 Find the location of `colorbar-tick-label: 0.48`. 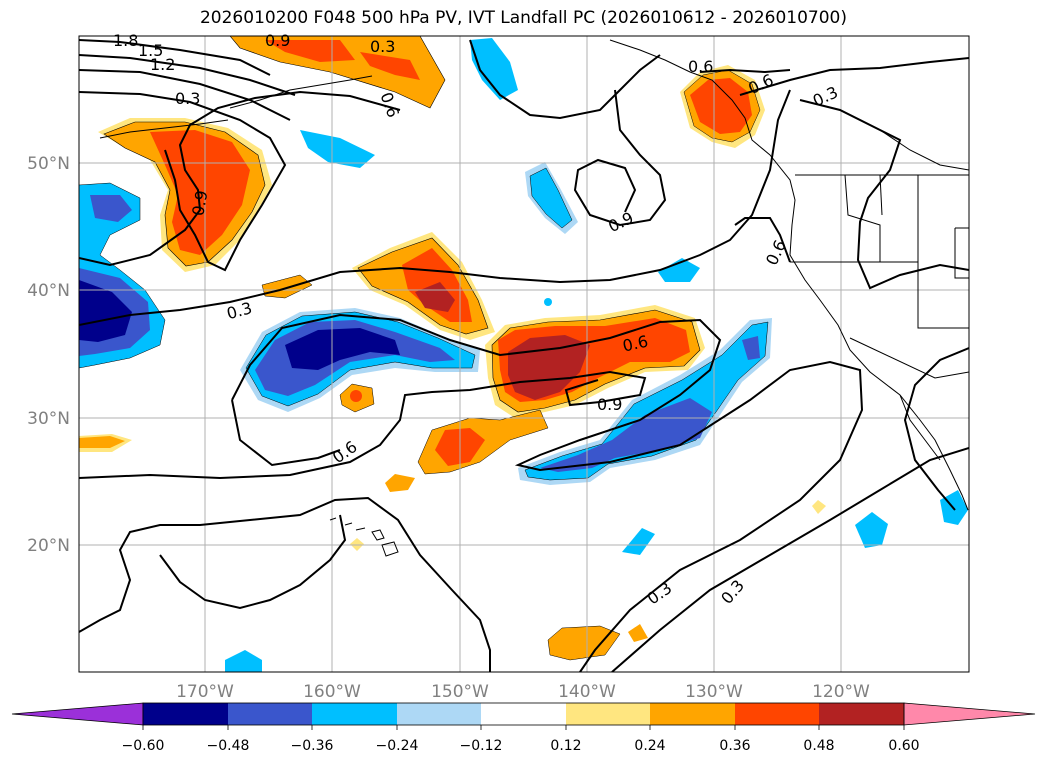

colorbar-tick-label: 0.48 is located at coordinates (818, 746).